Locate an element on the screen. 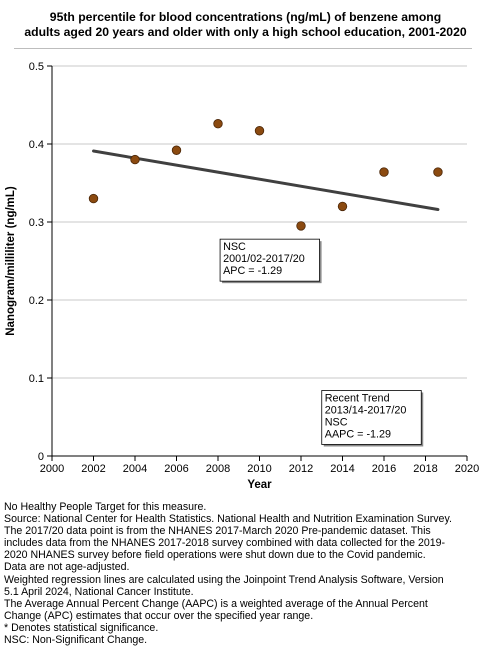 Image resolution: width=491 pixels, height=646 pixels. apc-annotation-box is located at coordinates (269, 260).